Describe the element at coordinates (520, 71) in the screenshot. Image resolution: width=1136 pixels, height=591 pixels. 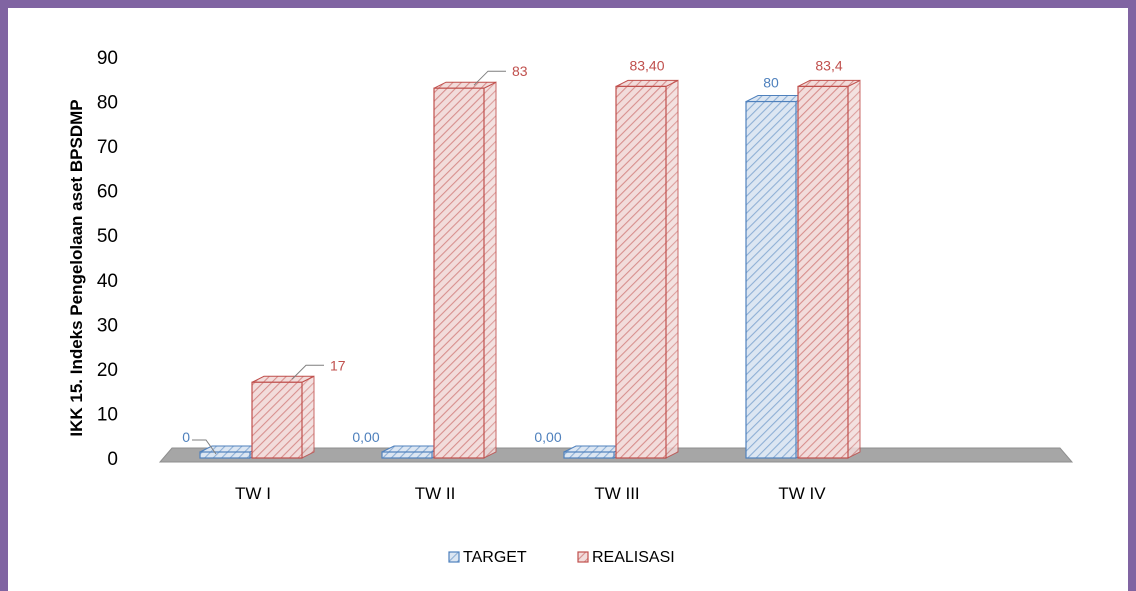
I see `data-label: 83` at that location.